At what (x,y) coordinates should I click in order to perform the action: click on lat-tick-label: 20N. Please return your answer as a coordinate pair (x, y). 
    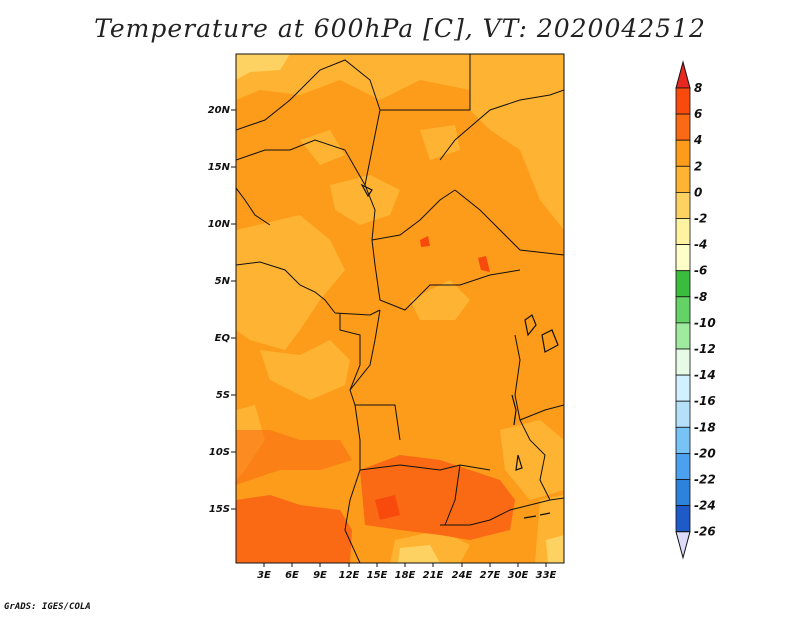
    Looking at the image, I should click on (219, 110).